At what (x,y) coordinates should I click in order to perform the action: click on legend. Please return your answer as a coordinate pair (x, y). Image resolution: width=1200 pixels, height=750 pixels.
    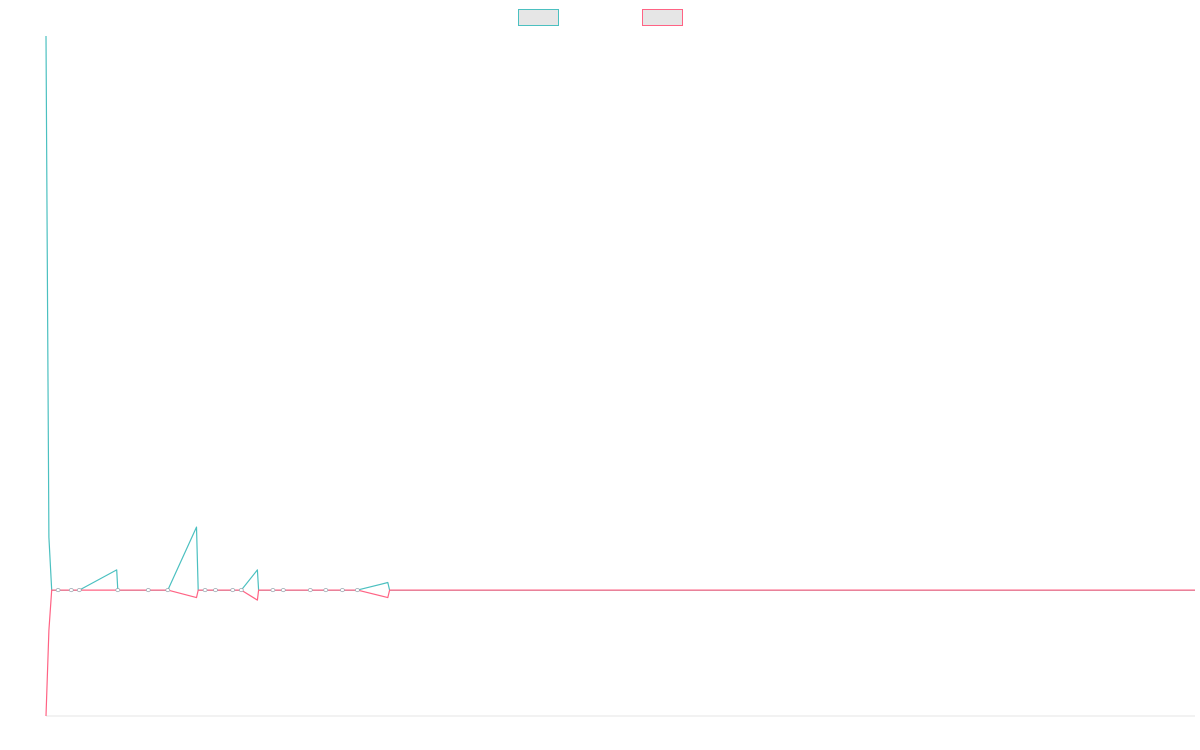
    Looking at the image, I should click on (600, 17).